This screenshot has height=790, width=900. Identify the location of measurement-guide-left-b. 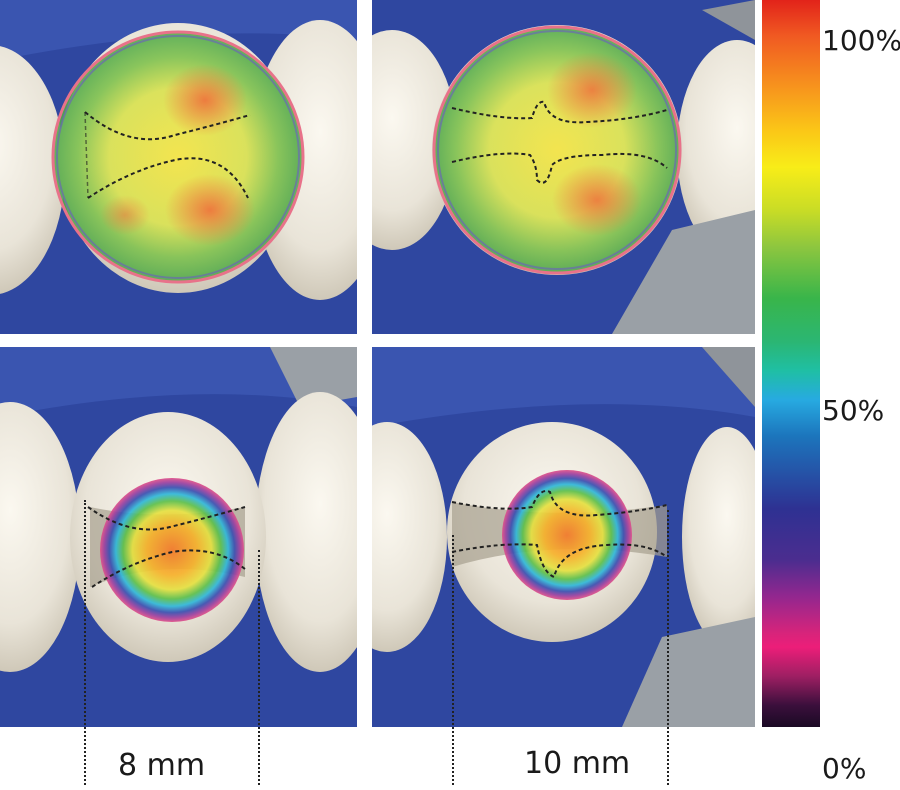
(259, 667).